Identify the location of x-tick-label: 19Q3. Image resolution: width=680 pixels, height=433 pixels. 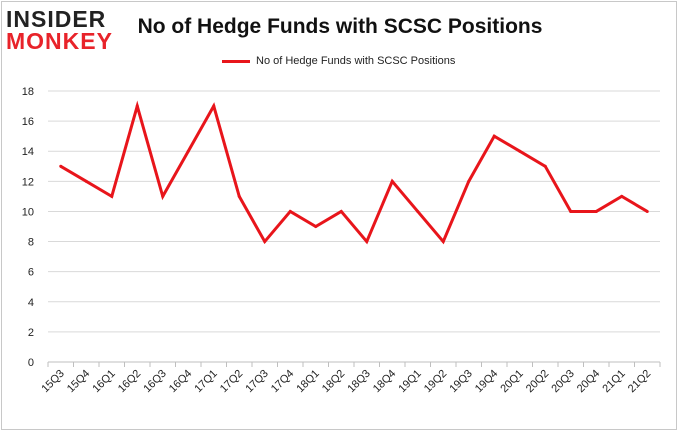
(461, 382).